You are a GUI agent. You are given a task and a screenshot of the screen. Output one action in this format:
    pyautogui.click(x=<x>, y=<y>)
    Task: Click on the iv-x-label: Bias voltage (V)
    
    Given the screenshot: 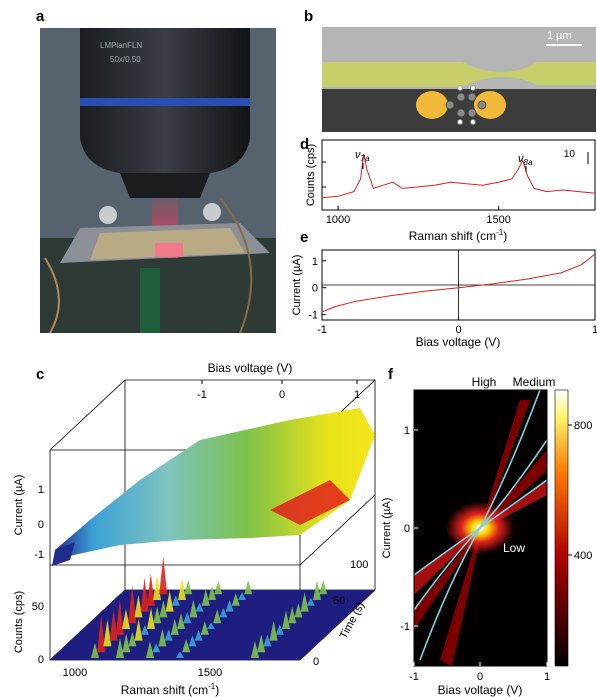 What is the action you would take?
    pyautogui.click(x=458, y=342)
    